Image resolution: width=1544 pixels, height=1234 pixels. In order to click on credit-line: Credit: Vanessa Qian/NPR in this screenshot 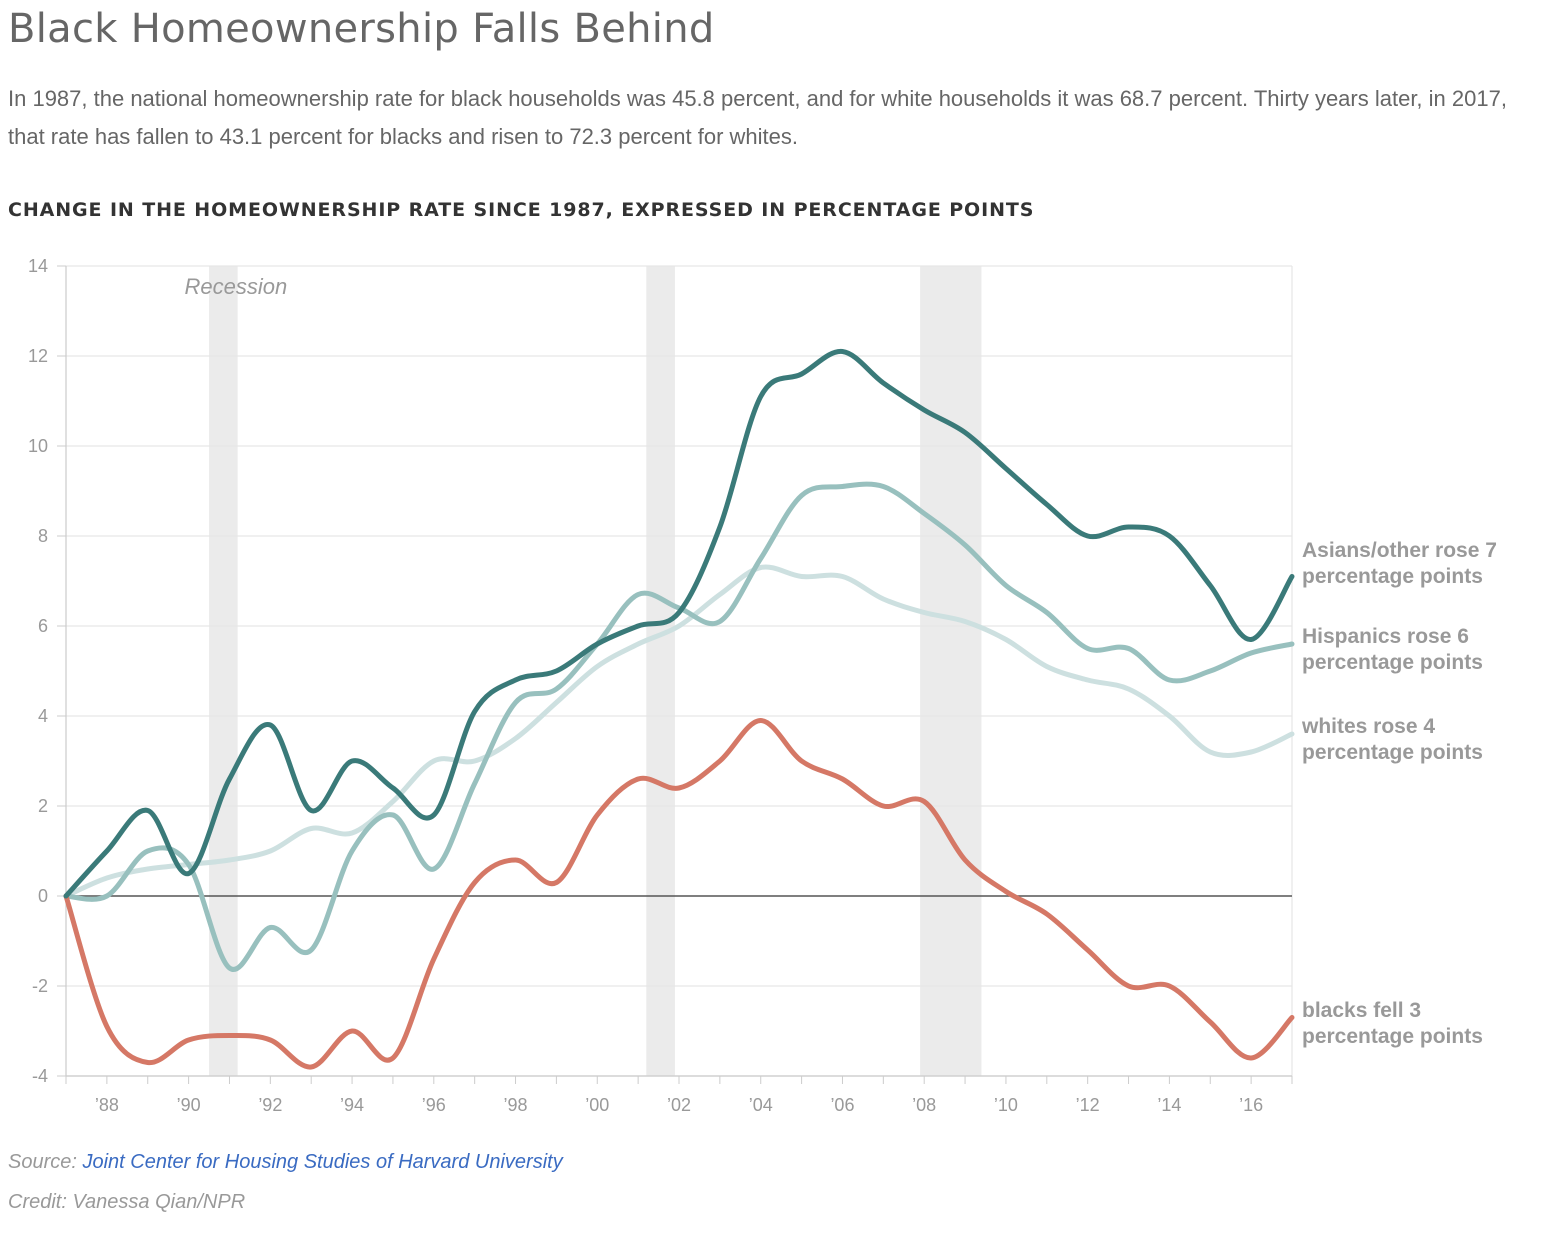, I will do `click(127, 1202)`.